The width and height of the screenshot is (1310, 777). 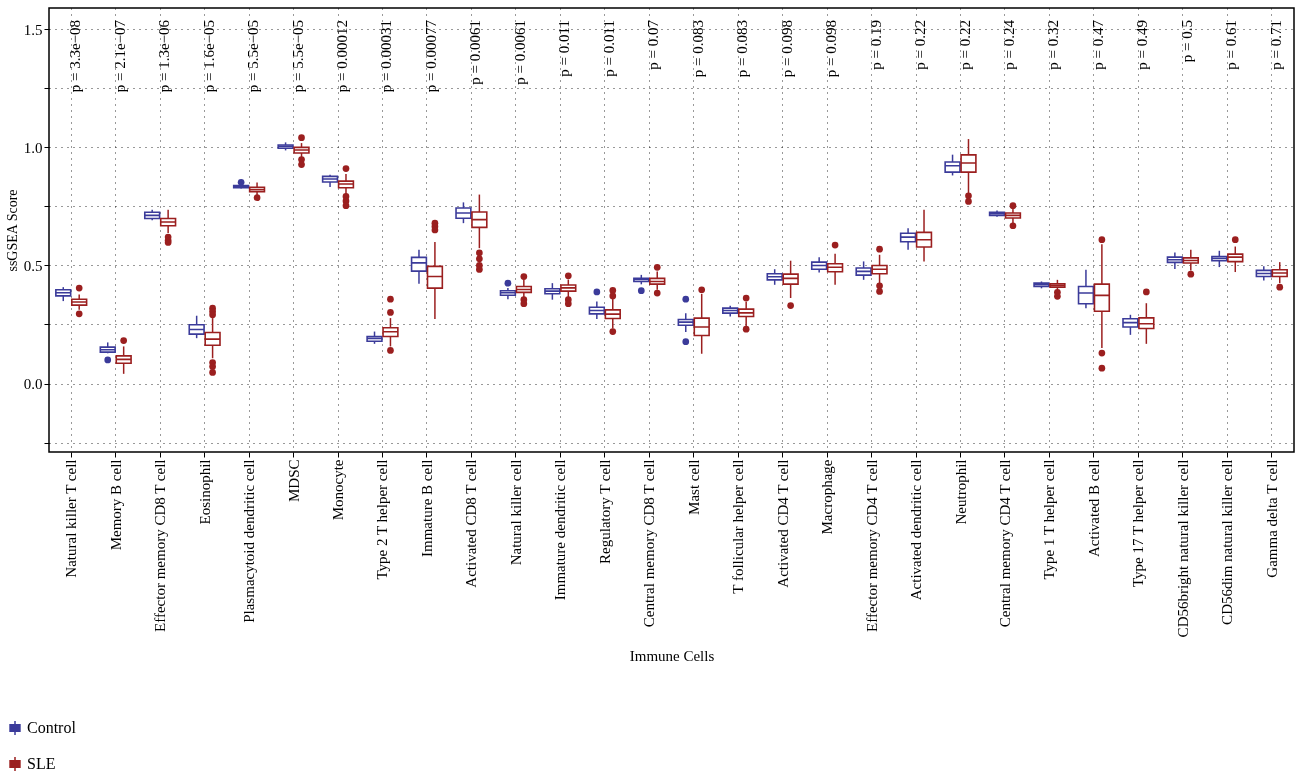 I want to click on x-tick-label: Neutrophil, so click(x=960, y=492).